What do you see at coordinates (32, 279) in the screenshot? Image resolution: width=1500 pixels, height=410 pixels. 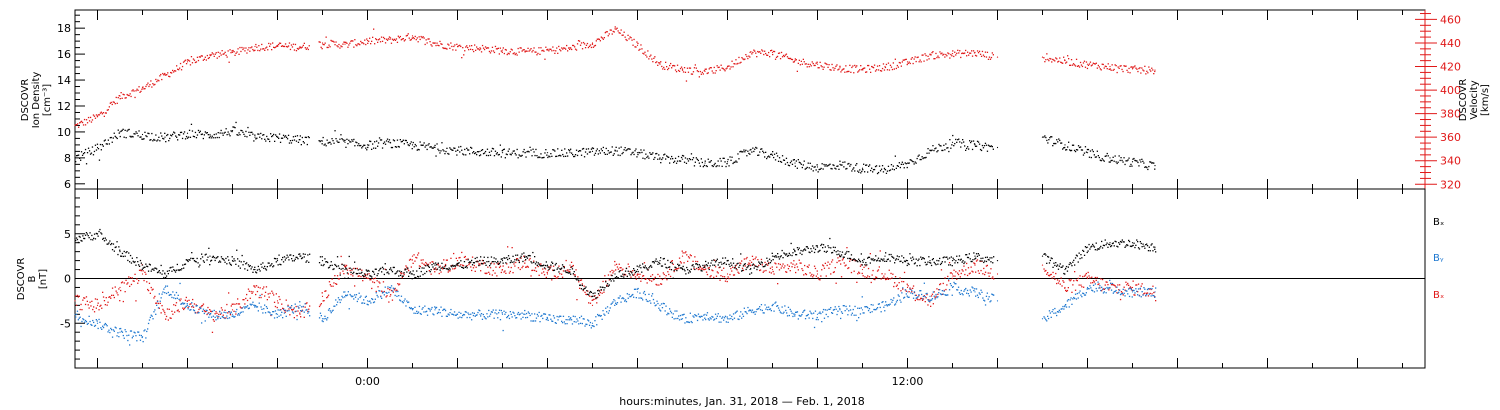 I see `field-axis-label: DSCOVRB[nT]` at bounding box center [32, 279].